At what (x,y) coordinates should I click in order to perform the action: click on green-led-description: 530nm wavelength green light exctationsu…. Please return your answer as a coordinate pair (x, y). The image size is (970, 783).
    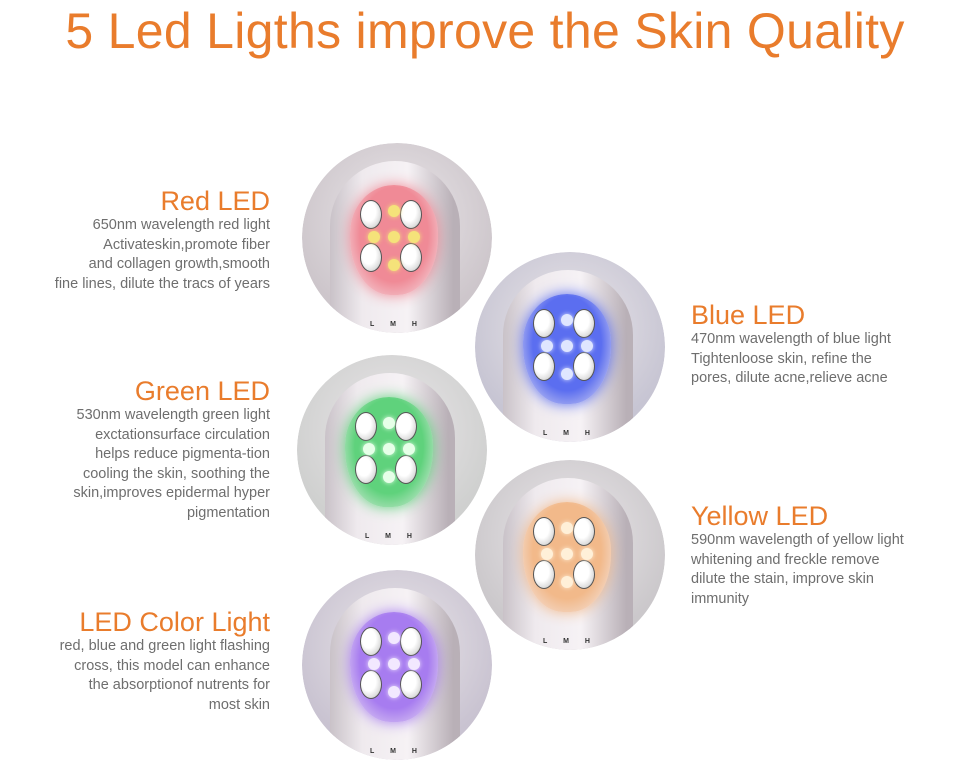
    Looking at the image, I should click on (171, 464).